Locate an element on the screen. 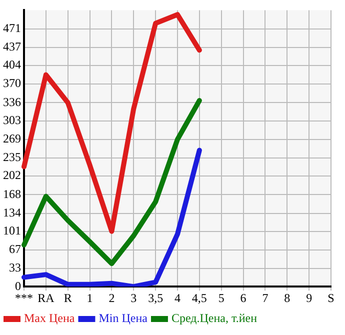 The height and width of the screenshot is (335, 345). x-tick-label: *** is located at coordinates (24, 297).